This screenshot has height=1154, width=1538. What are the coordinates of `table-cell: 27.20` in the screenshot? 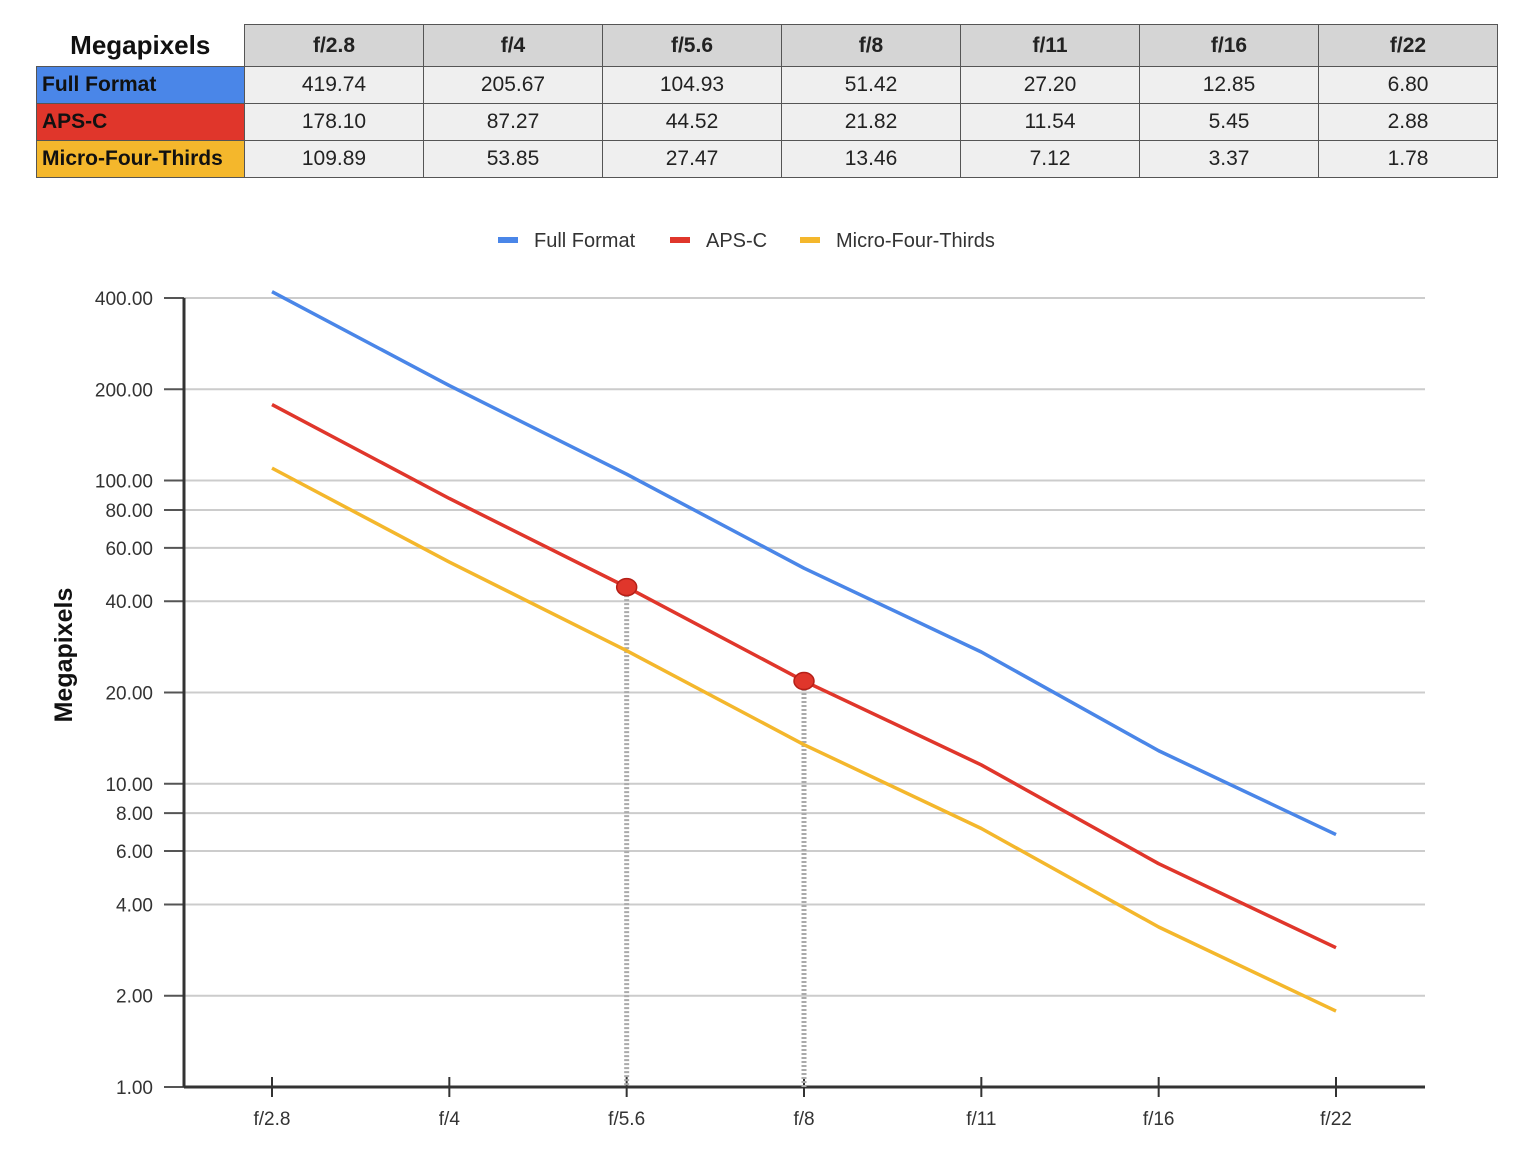 It's located at (1050, 85).